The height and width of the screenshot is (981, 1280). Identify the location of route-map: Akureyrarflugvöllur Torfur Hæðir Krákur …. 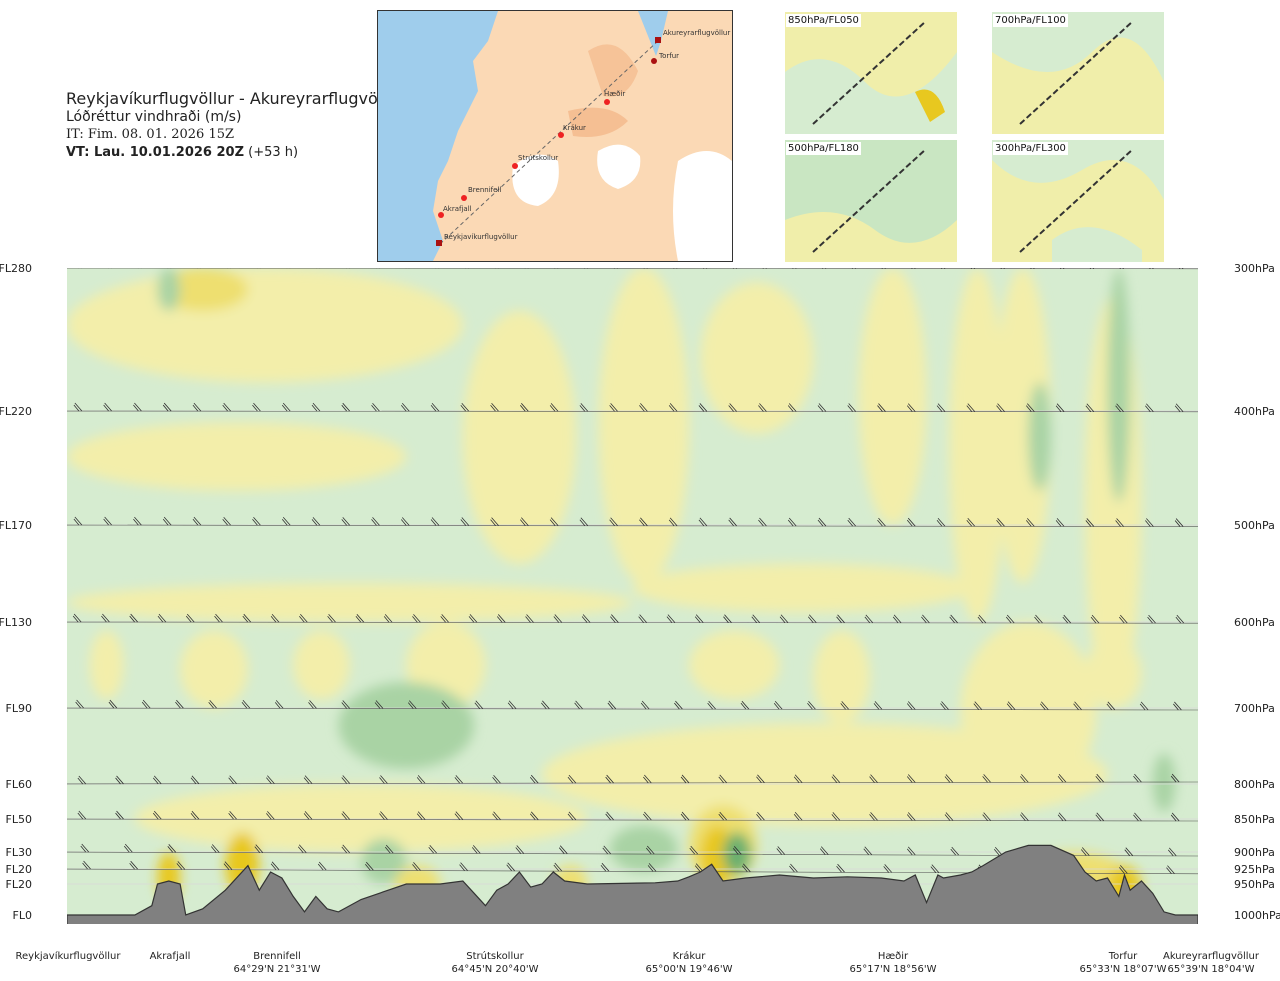
(555, 136).